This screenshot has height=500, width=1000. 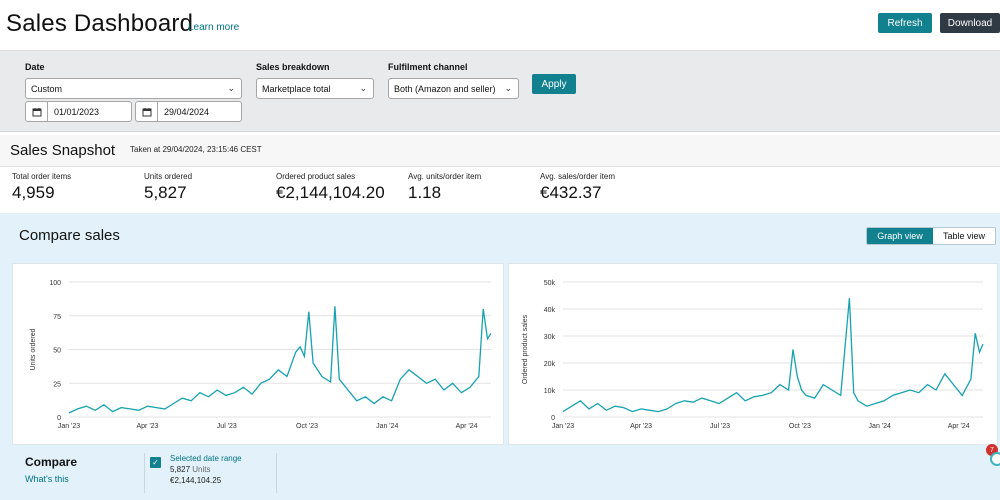 I want to click on y-axis-label: Ordered product sales, so click(x=525, y=349).